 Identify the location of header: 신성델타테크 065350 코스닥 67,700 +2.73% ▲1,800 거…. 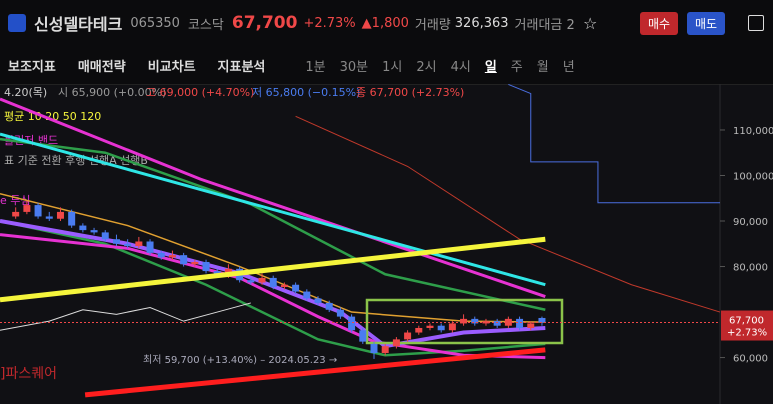
(386, 23).